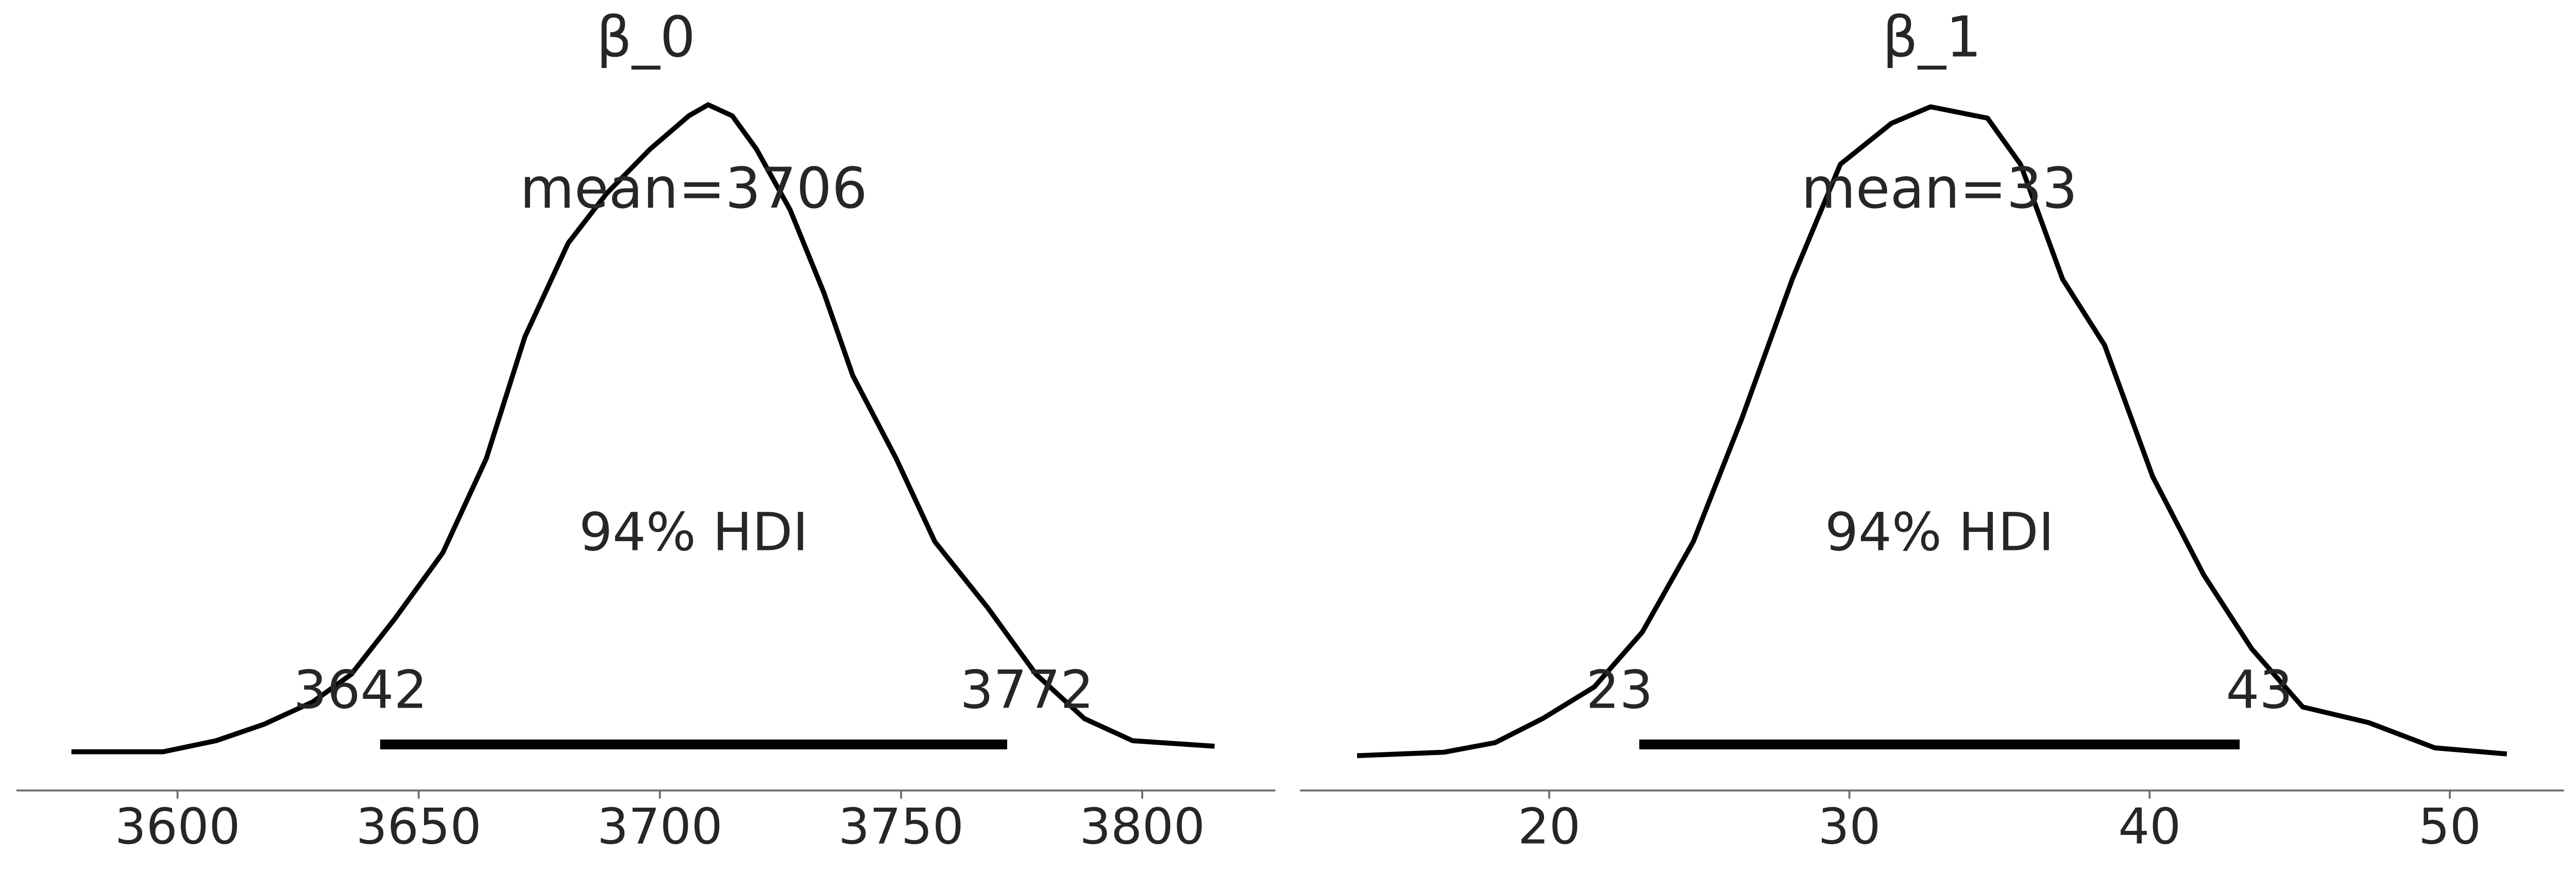 This screenshot has height=871, width=2576. I want to click on hdi-lower-label: 23, so click(1619, 690).